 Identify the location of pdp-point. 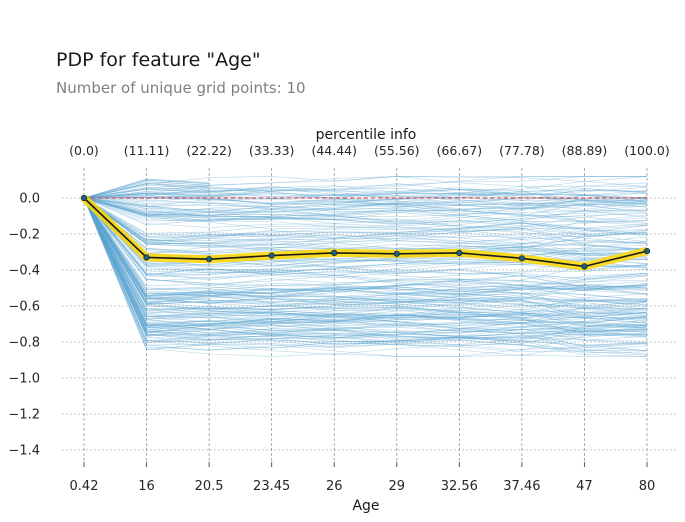
(146, 257).